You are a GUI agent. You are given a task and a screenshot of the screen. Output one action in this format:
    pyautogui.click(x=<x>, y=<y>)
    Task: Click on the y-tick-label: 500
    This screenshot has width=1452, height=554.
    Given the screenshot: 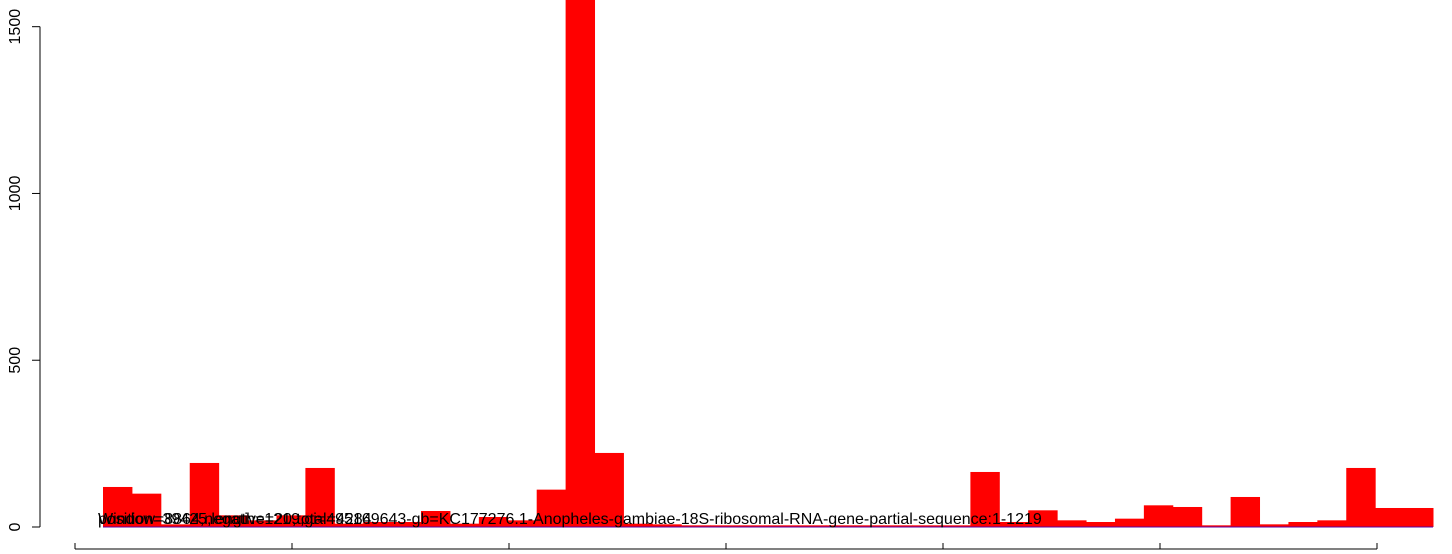 What is the action you would take?
    pyautogui.click(x=15, y=360)
    